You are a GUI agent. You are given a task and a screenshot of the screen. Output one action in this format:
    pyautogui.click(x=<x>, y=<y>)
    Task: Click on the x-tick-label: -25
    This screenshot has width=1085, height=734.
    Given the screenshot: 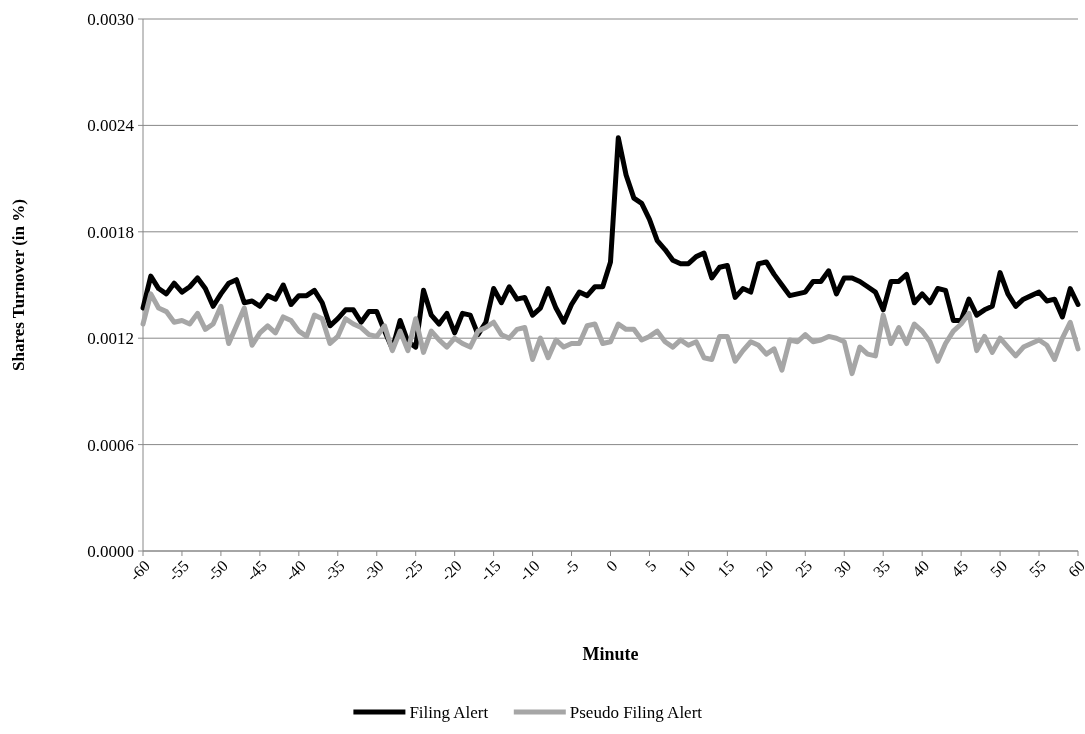 What is the action you would take?
    pyautogui.click(x=412, y=571)
    